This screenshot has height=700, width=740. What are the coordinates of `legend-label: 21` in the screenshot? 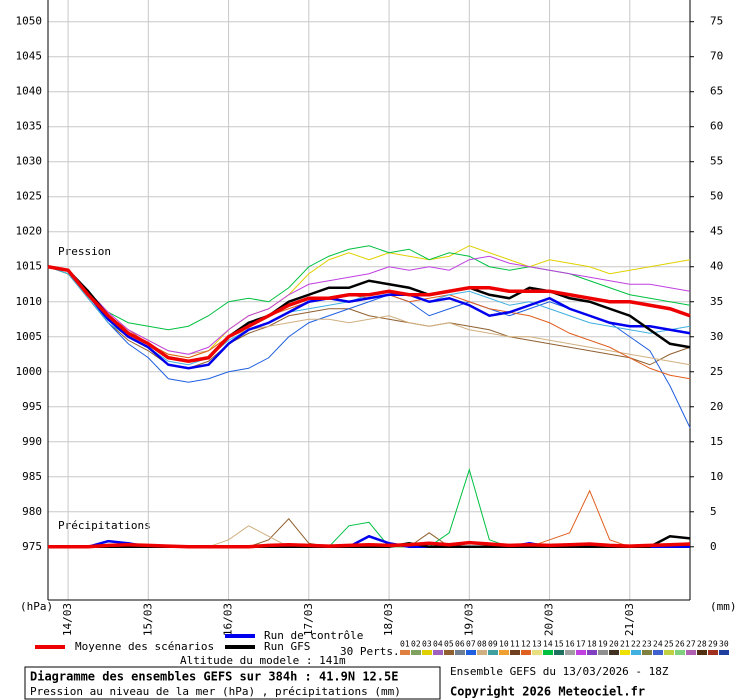 It's located at (625, 644).